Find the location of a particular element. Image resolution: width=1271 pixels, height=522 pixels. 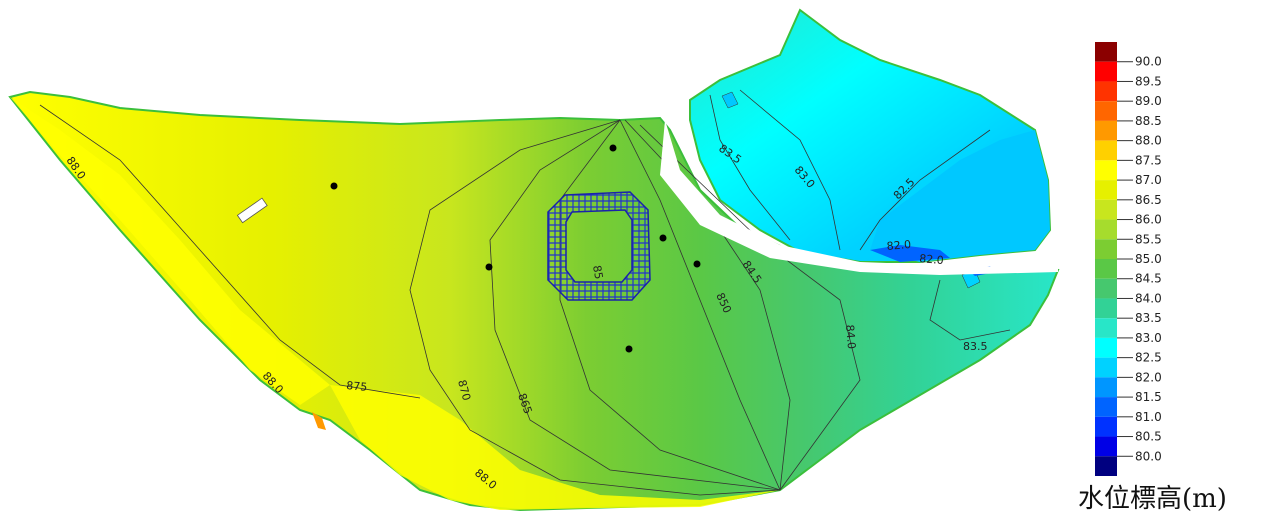

legend-label: 90.0 is located at coordinates (1148, 62).